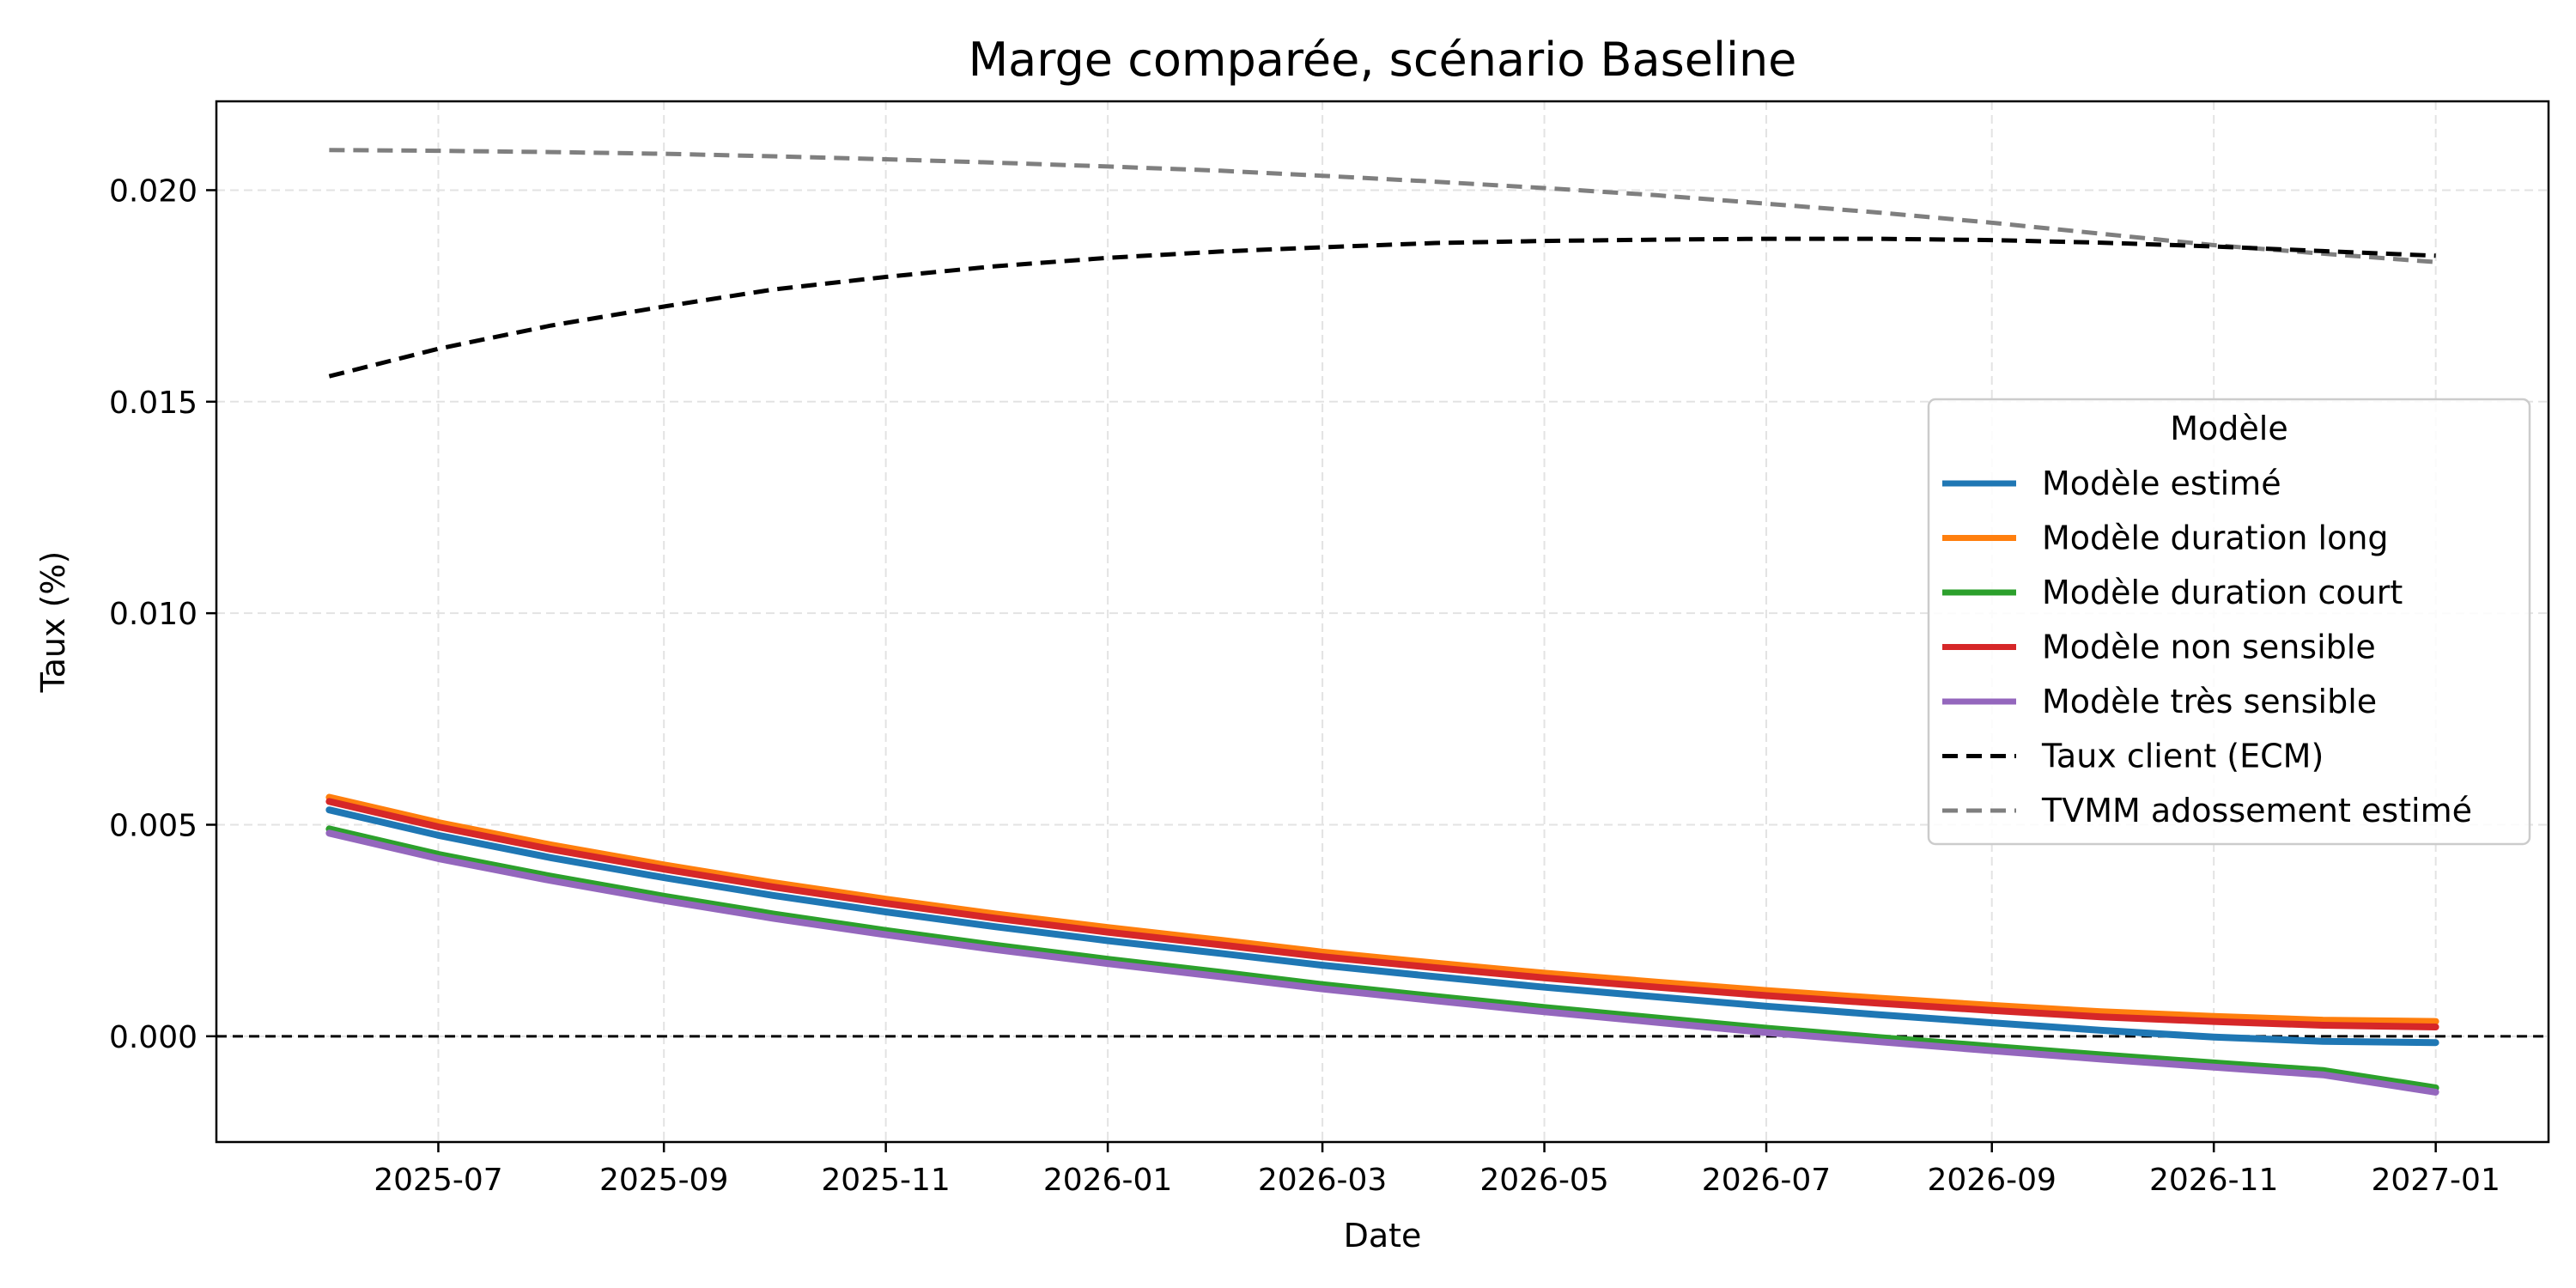 The image size is (2576, 1288). Describe the element at coordinates (438, 1180) in the screenshot. I see `x-tick-label: 2025-07` at that location.